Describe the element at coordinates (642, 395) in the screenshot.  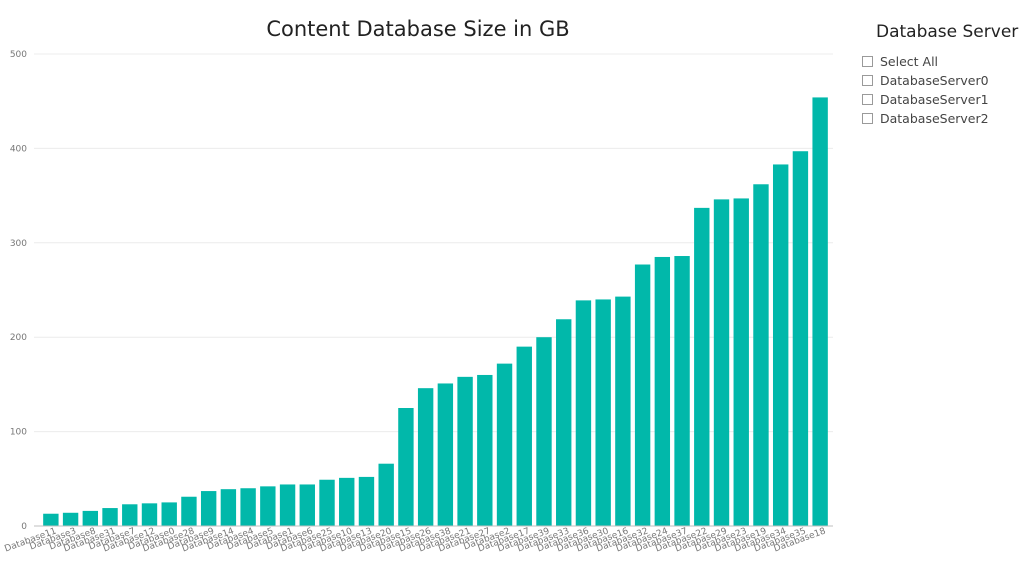
I see `bar-database32` at that location.